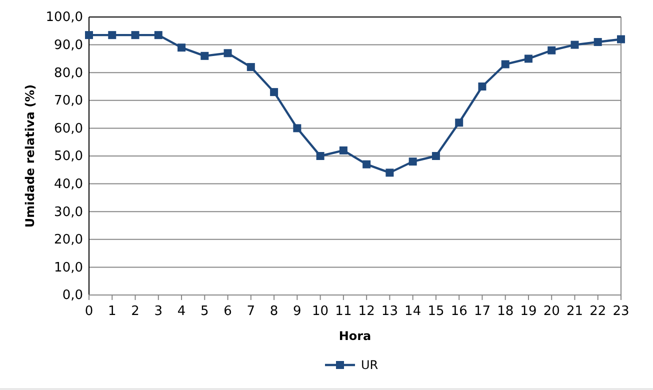 The image size is (653, 390). Describe the element at coordinates (68, 156) in the screenshot. I see `y-tick-label: 50,0` at that location.